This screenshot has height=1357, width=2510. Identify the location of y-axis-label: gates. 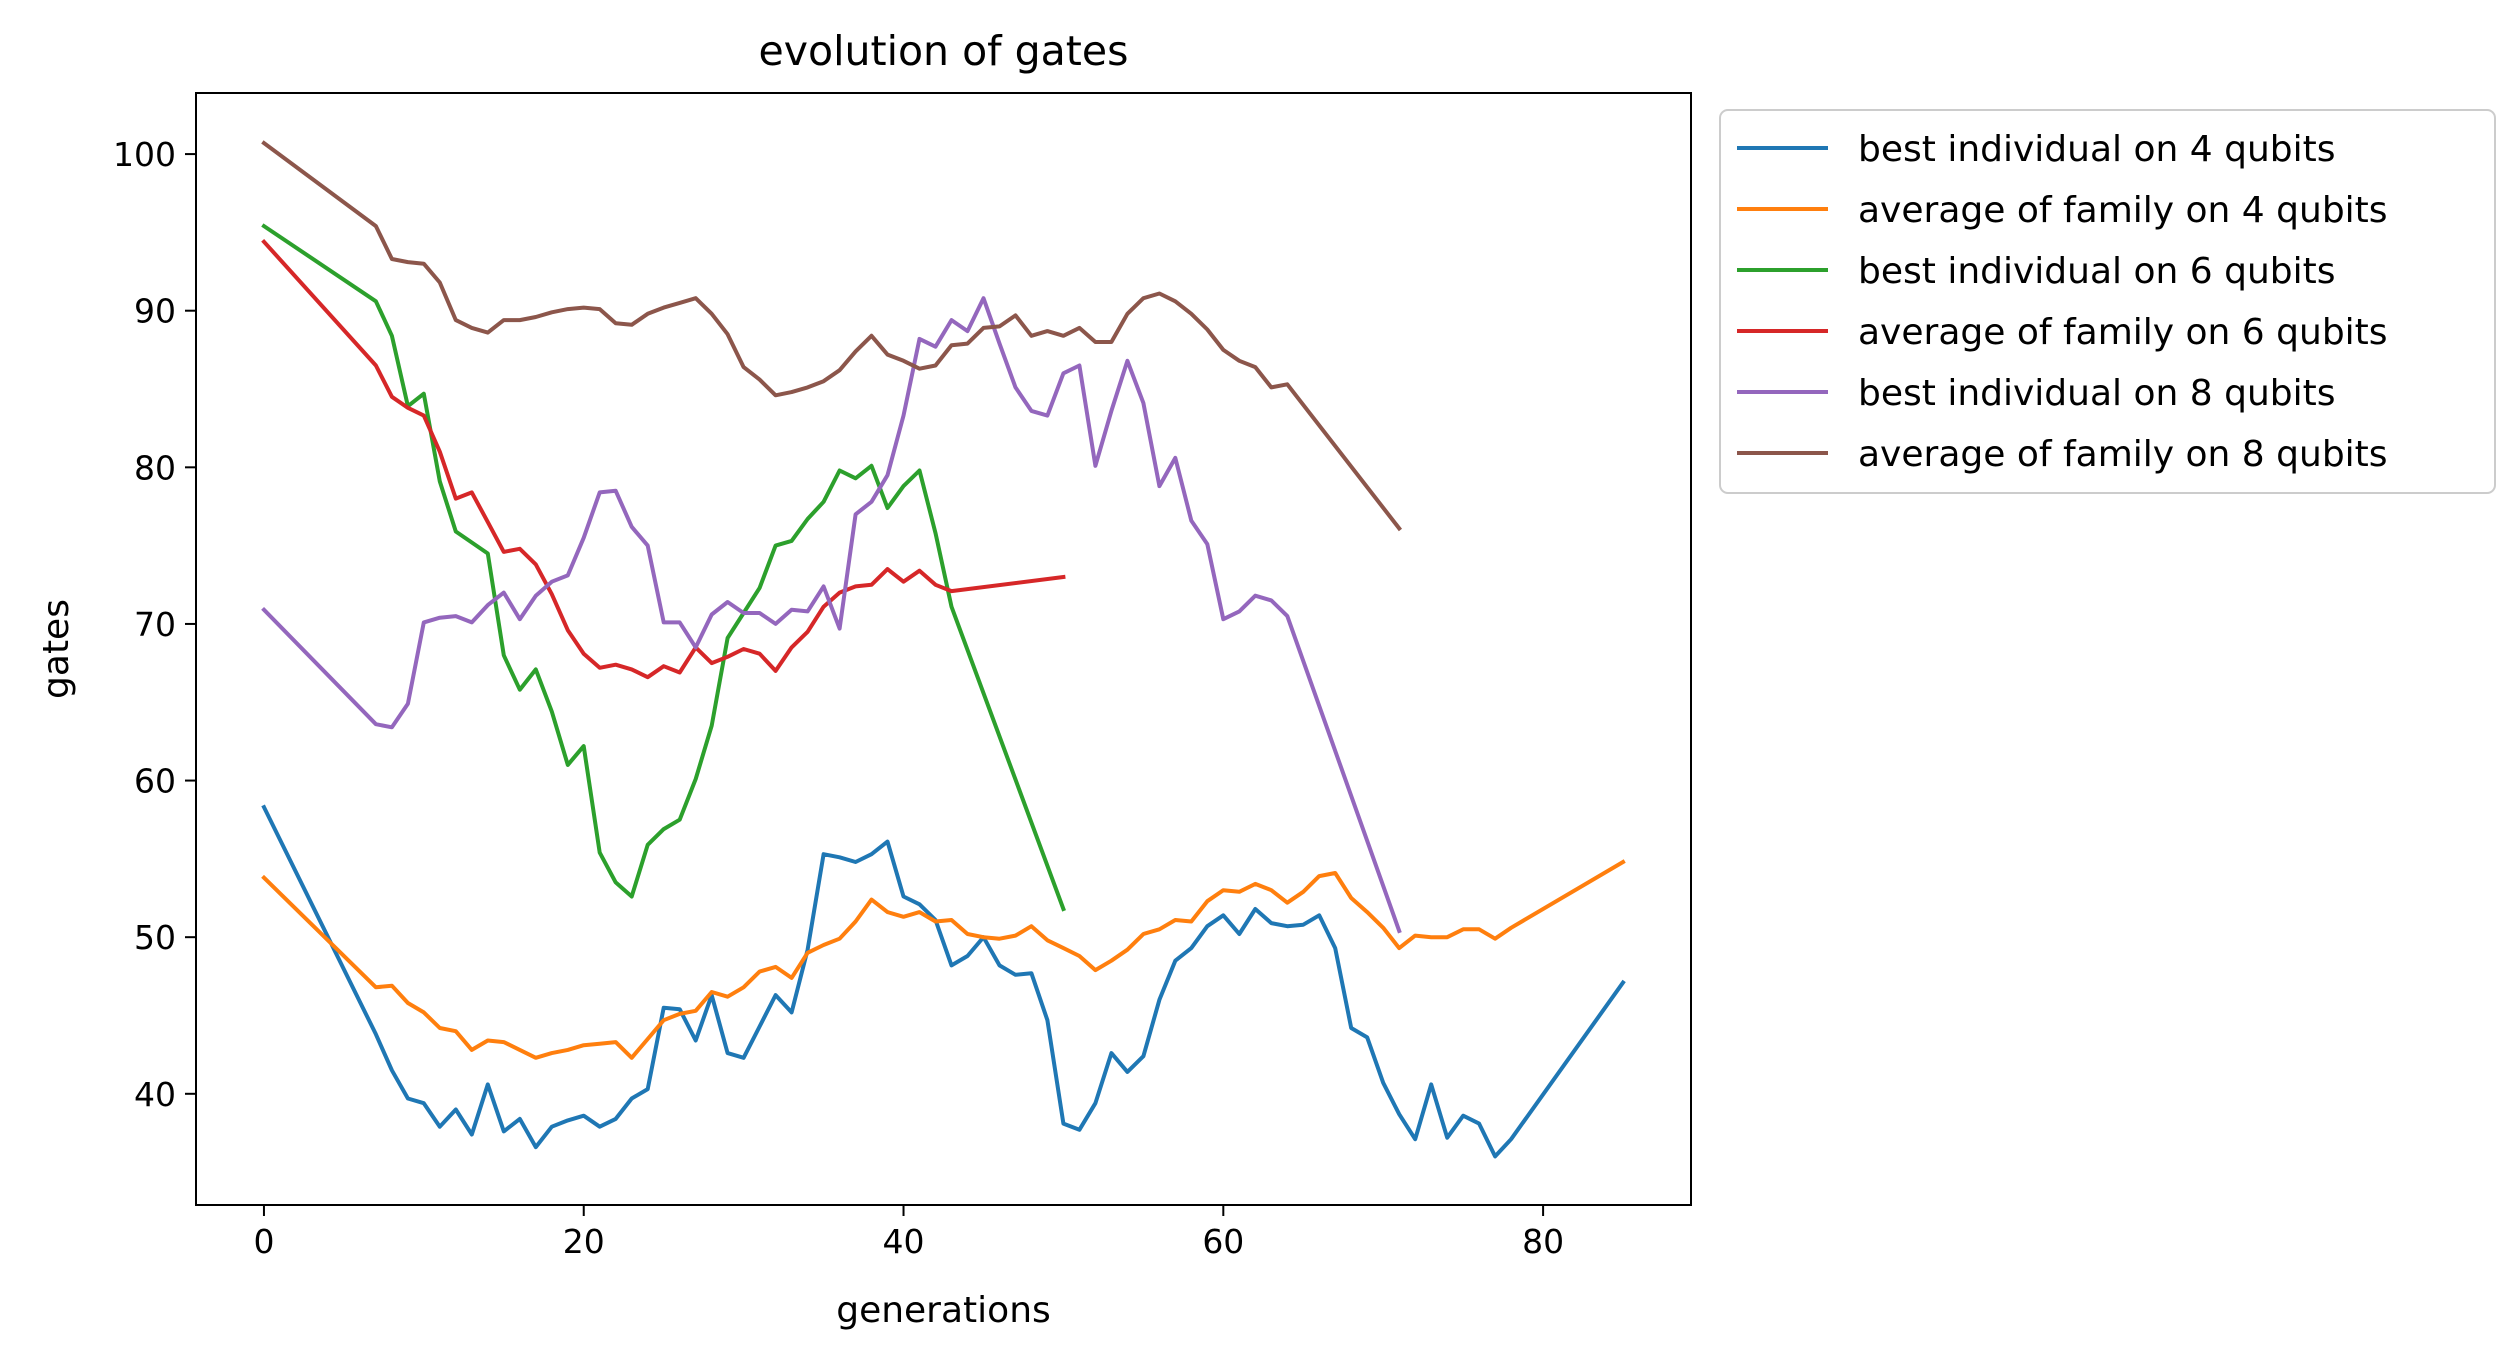
(56, 649).